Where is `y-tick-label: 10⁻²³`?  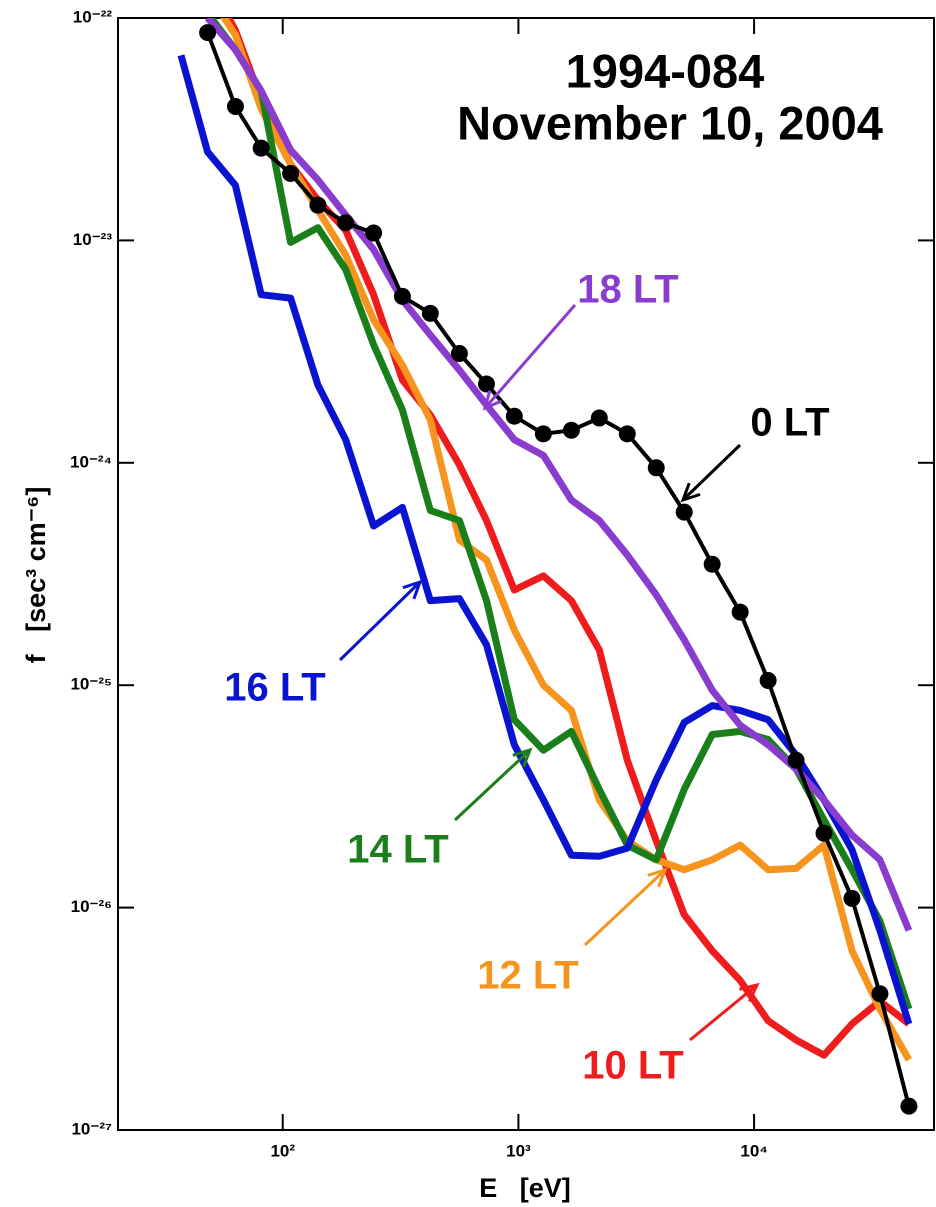
y-tick-label: 10⁻²³ is located at coordinates (93, 239).